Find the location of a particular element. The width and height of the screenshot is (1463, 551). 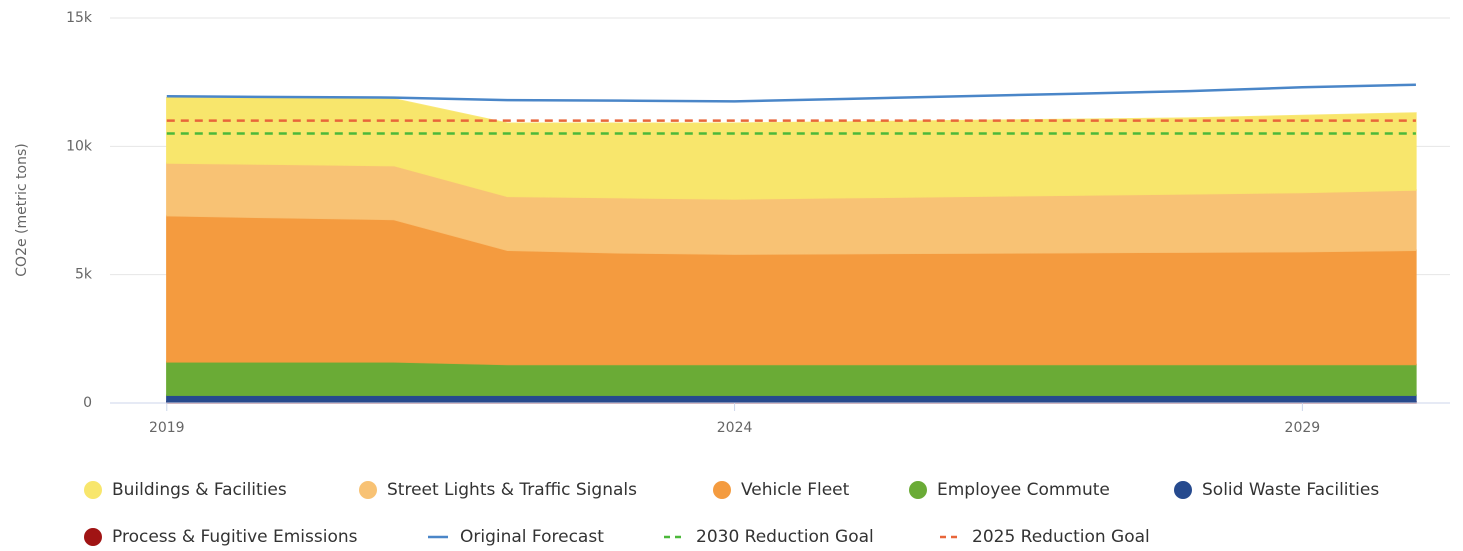

y-axis-title: CO2e (metric tons) is located at coordinates (22, 209).